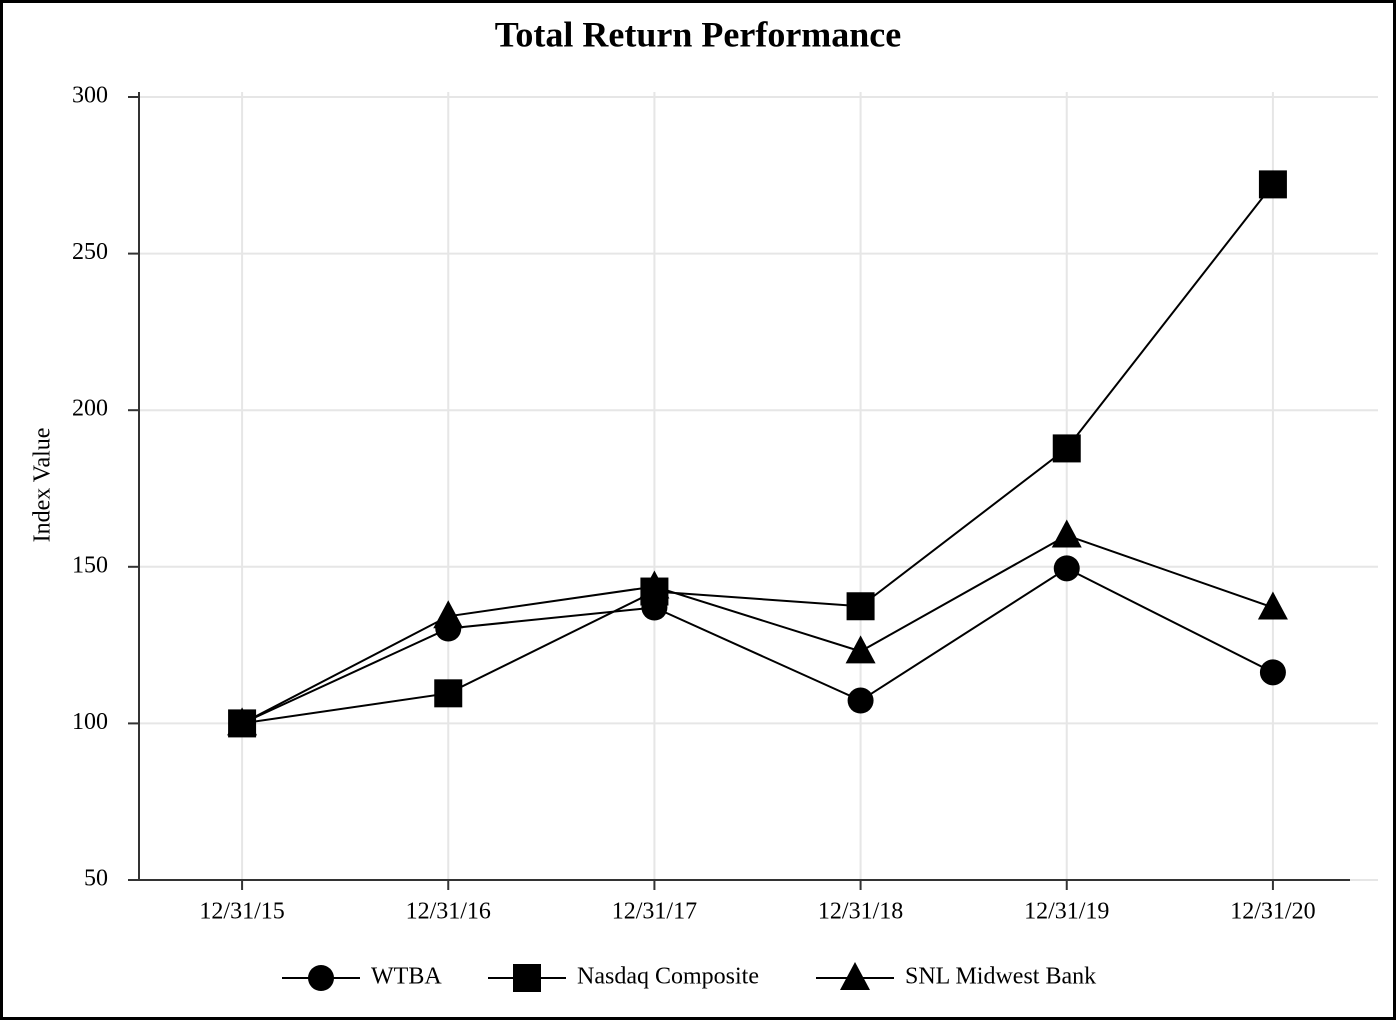 The height and width of the screenshot is (1020, 1396). What do you see at coordinates (90, 96) in the screenshot?
I see `y-tick-label: 300` at bounding box center [90, 96].